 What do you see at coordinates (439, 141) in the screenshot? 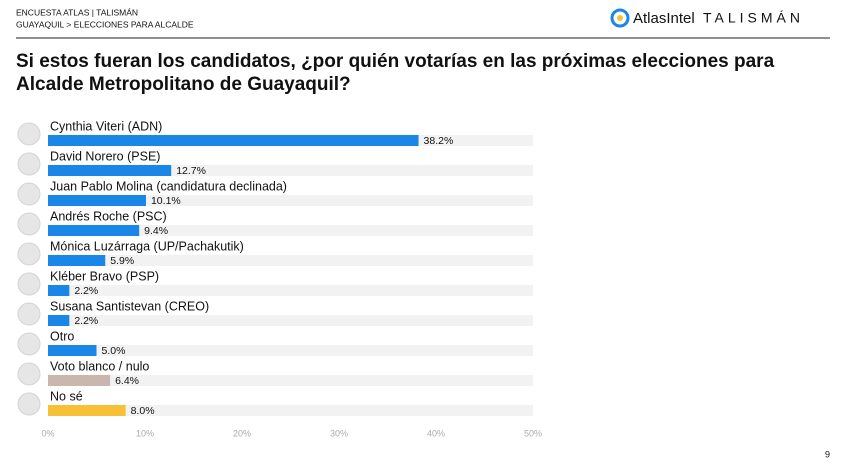
I see `value-label: 38.2%` at bounding box center [439, 141].